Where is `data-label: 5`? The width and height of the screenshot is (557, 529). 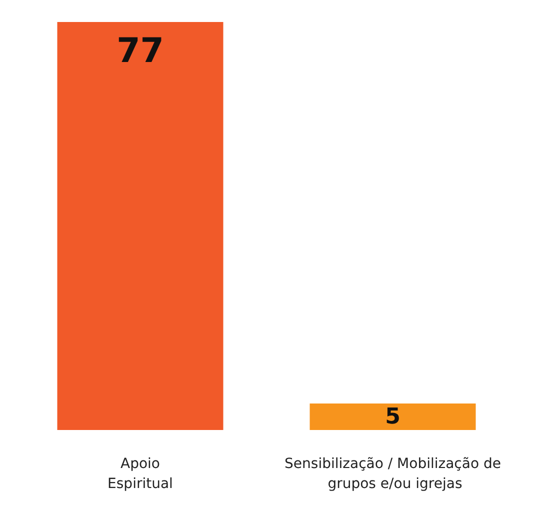
data-label: 5 is located at coordinates (392, 417).